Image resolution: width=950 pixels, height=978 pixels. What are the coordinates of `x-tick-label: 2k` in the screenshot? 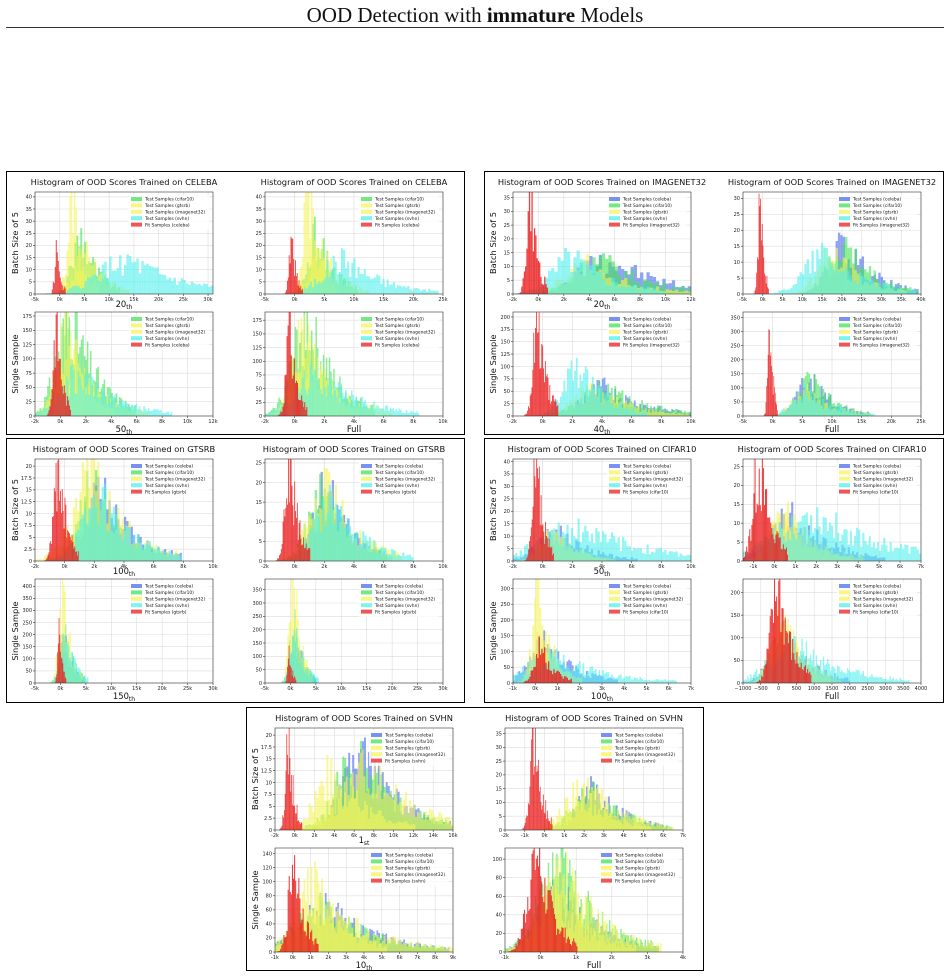 It's located at (324, 567).